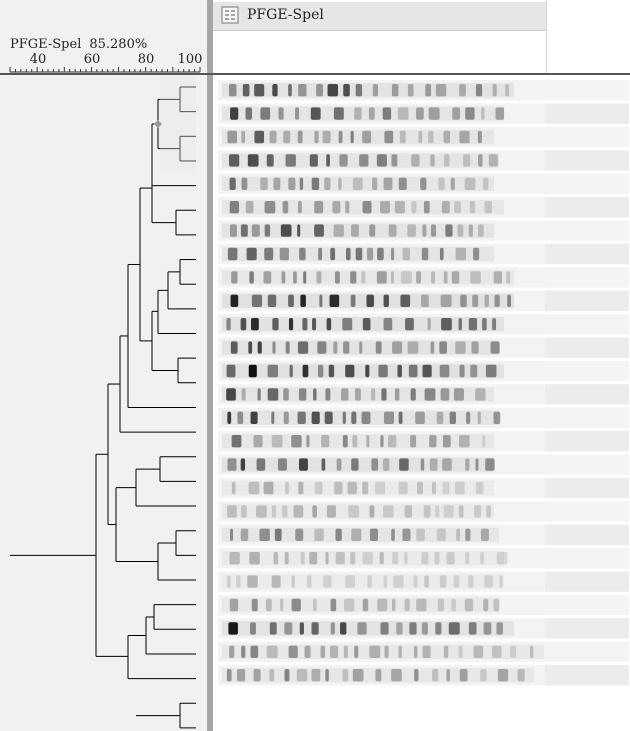  What do you see at coordinates (105, 70) in the screenshot?
I see `similarity-scale-ruler` at bounding box center [105, 70].